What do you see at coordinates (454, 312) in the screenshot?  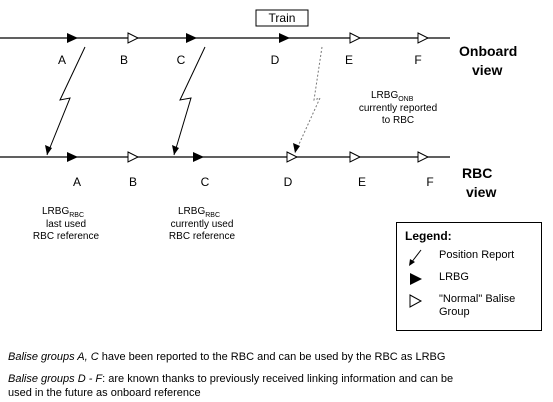 I see `legend-normal-balise-line2: Group` at bounding box center [454, 312].